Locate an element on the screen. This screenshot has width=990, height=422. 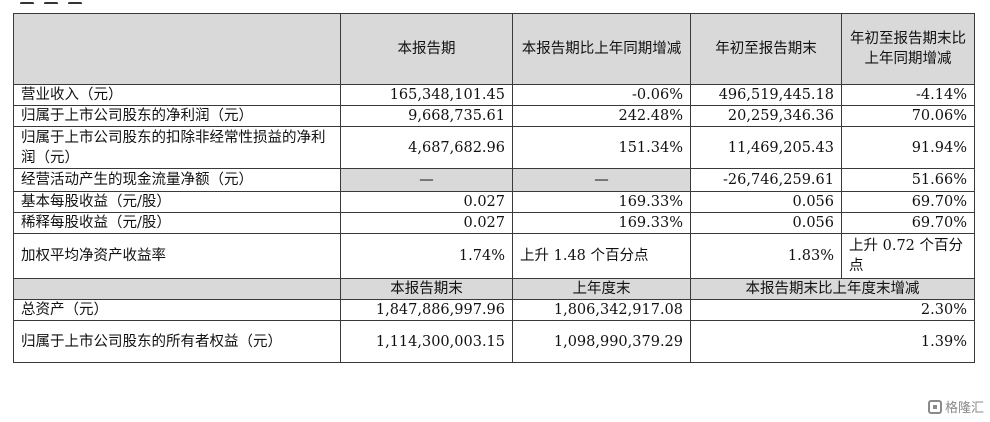
row-label: 经营活动产生的现金流量净额（元） is located at coordinates (177, 180).